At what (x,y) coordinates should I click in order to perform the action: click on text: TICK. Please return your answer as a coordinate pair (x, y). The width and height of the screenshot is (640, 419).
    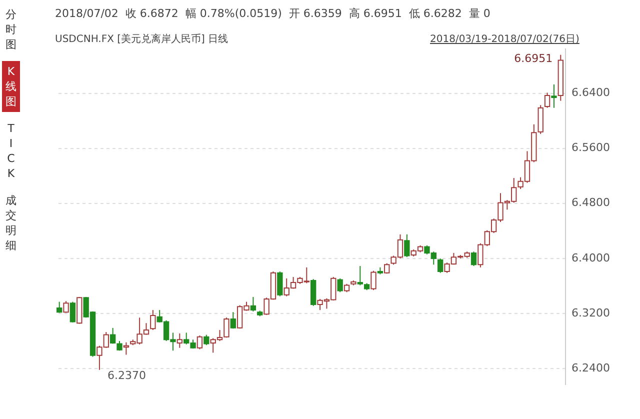
    Looking at the image, I should click on (11, 151).